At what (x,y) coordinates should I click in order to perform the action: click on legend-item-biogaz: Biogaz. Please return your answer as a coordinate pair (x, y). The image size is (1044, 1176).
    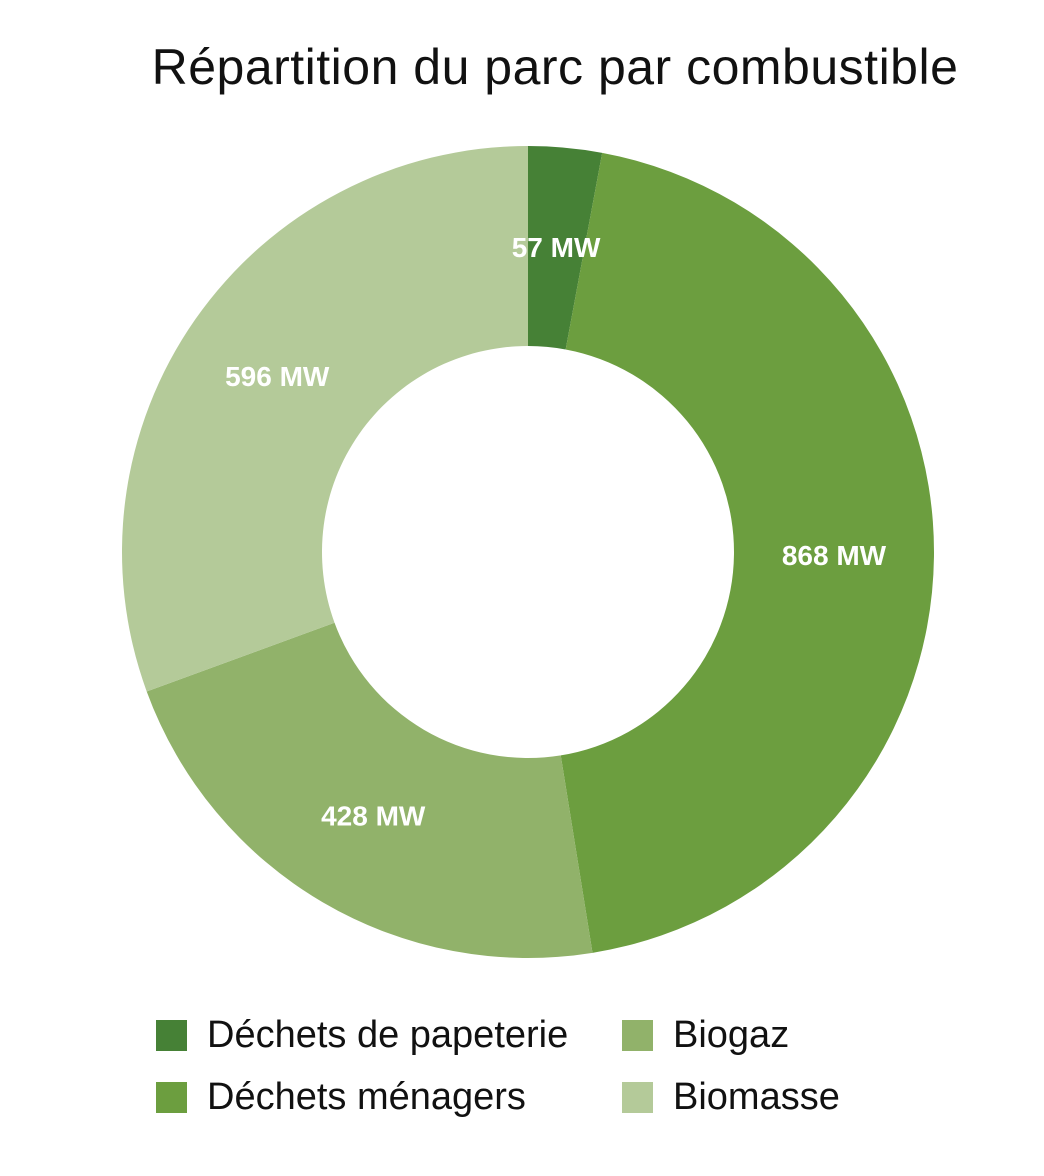
    Looking at the image, I should click on (705, 1035).